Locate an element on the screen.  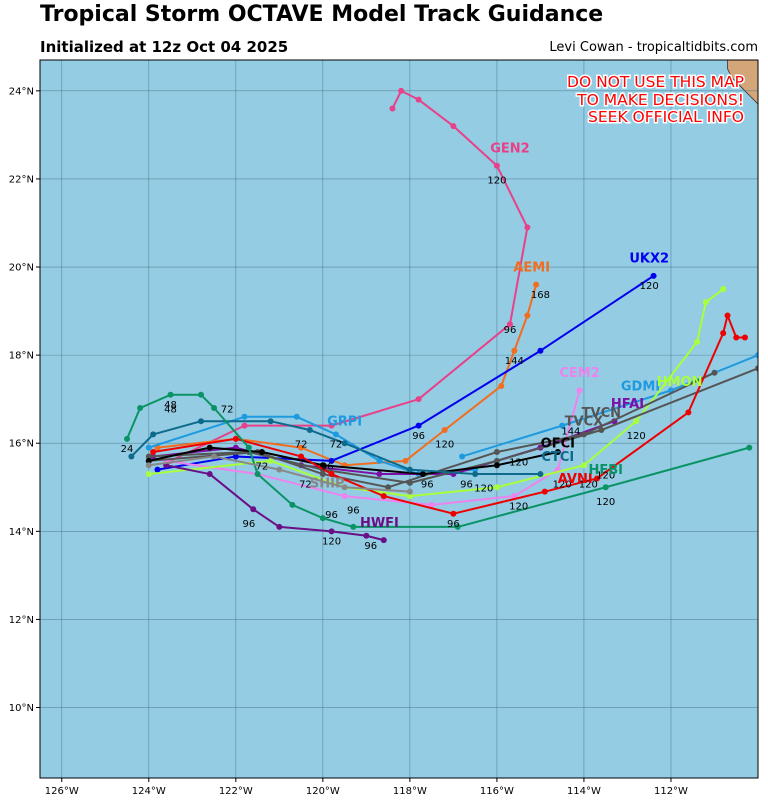
model-label-hfai: HFAI is located at coordinates (627, 404).